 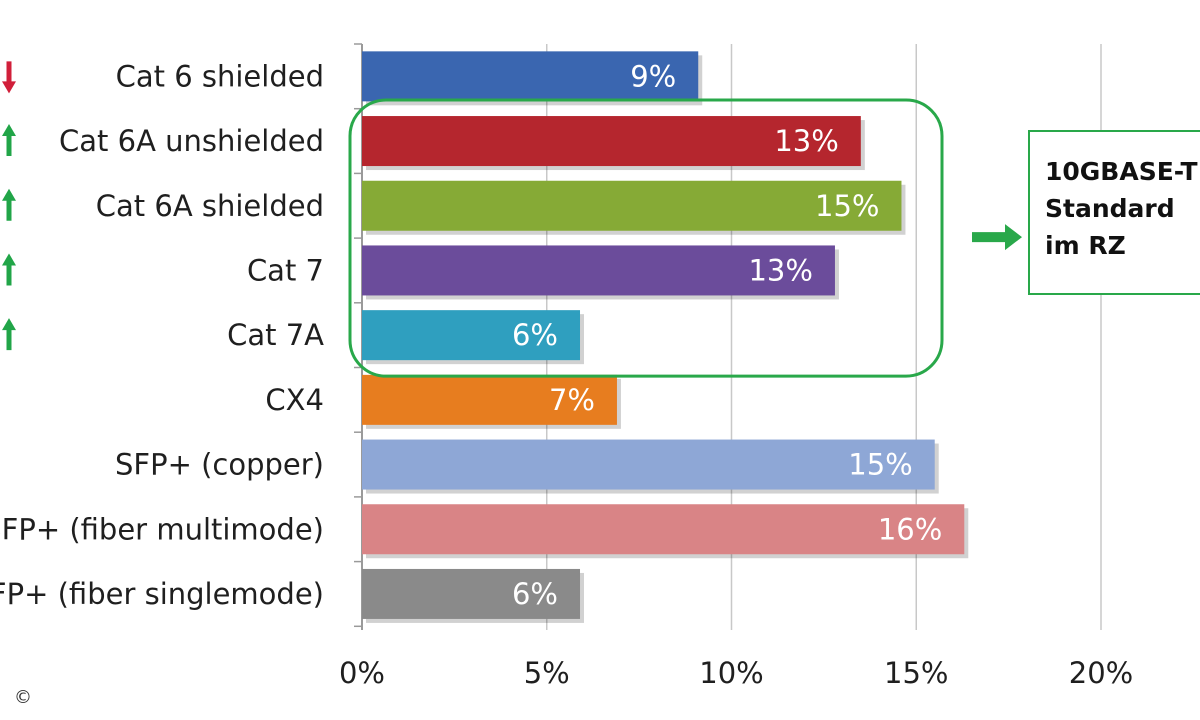 What do you see at coordinates (285, 270) in the screenshot?
I see `category-label: Cat 7` at bounding box center [285, 270].